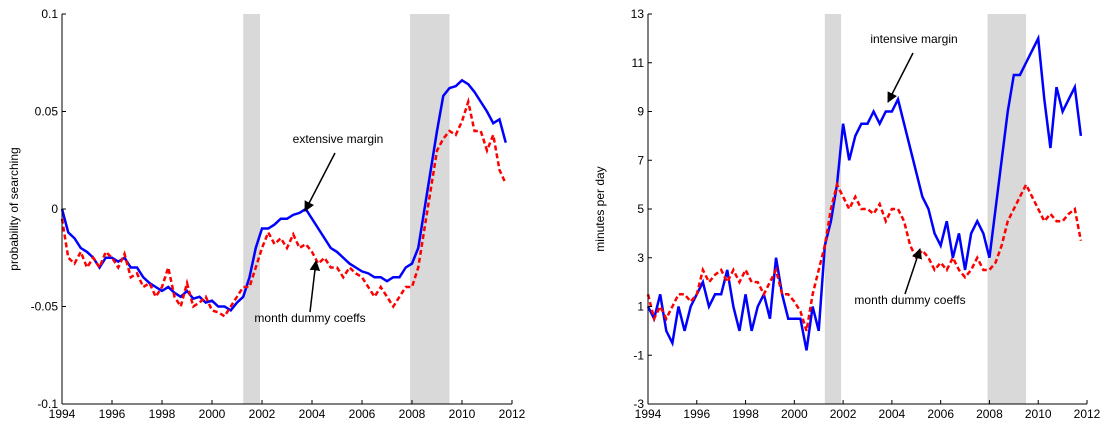  Describe the element at coordinates (638, 355) in the screenshot. I see `y-tick-label: -1` at that location.